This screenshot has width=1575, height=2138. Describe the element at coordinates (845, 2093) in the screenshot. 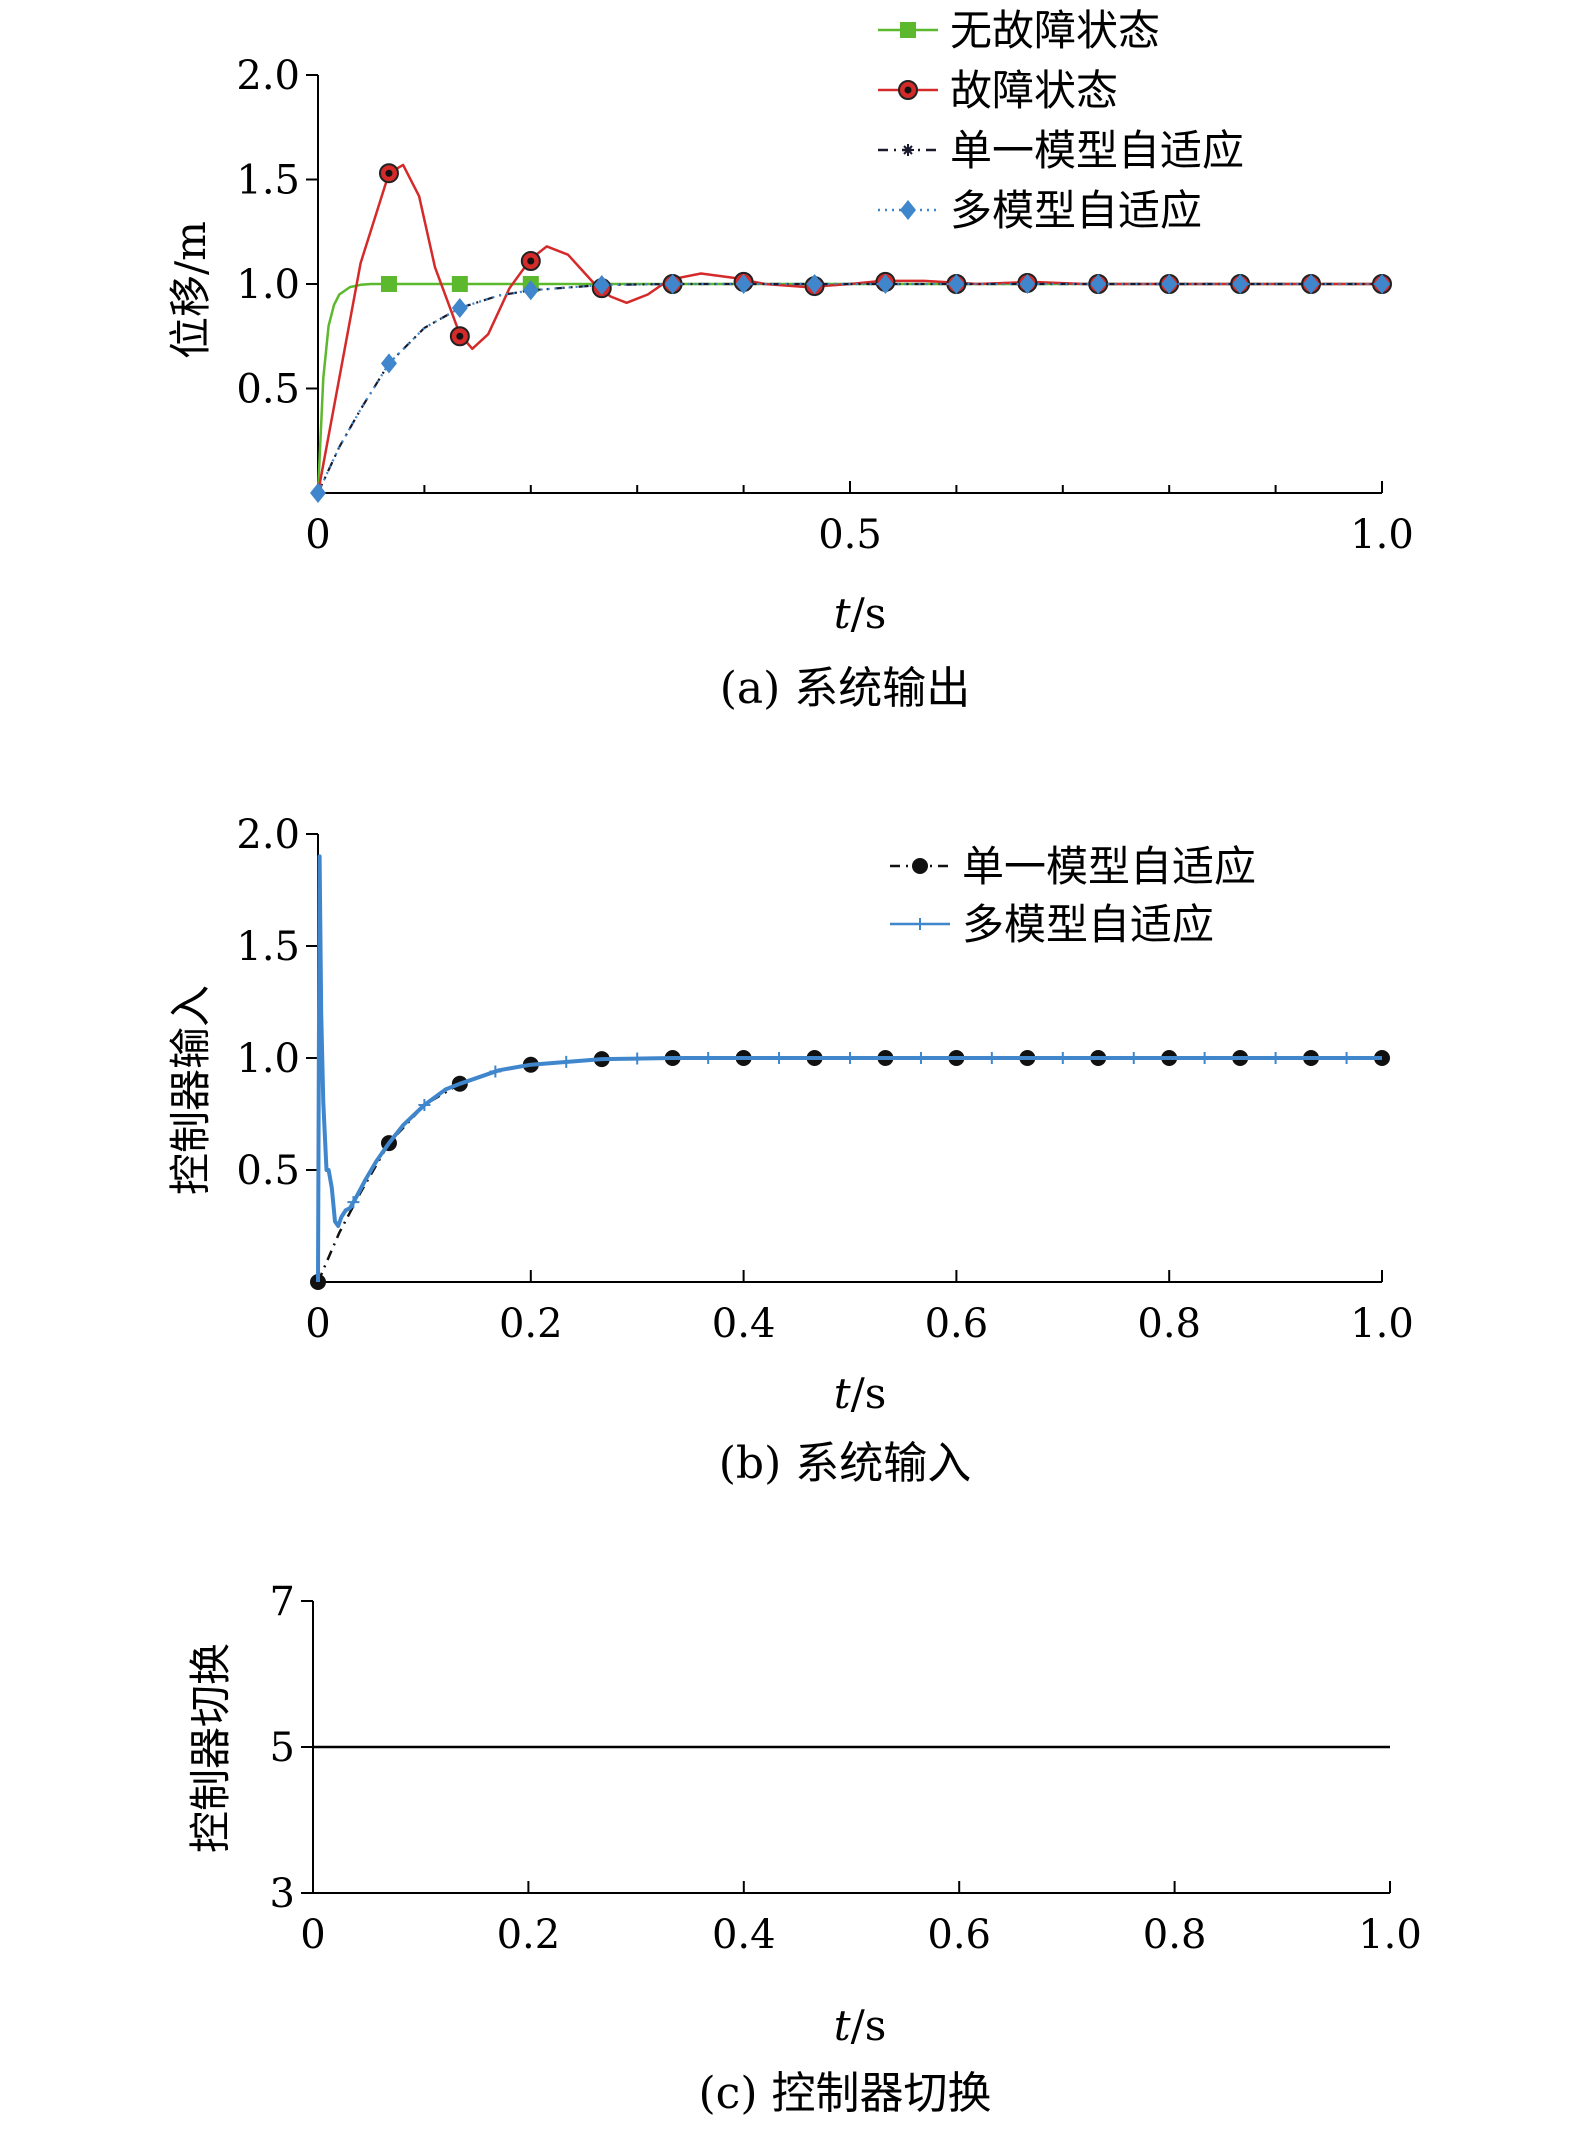

I see `caption-c: (c) 控制器切换` at that location.